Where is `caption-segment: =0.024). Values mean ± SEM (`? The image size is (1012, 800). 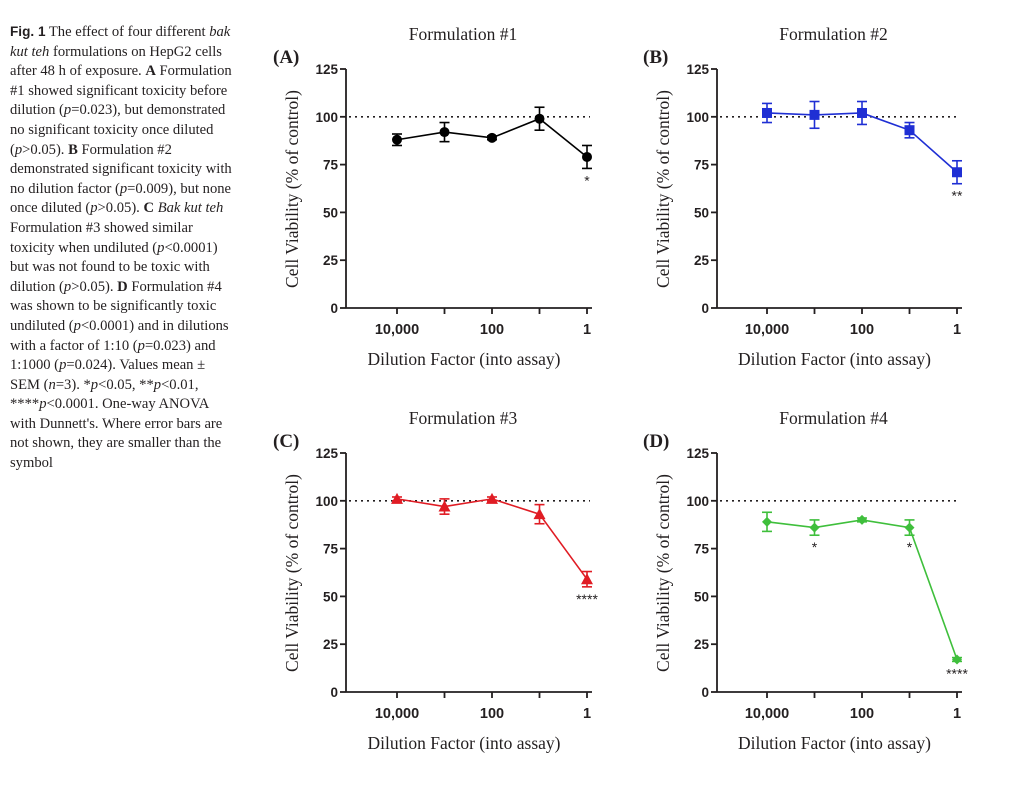
caption-segment: =0.024). Values mean ± SEM ( is located at coordinates (108, 375).